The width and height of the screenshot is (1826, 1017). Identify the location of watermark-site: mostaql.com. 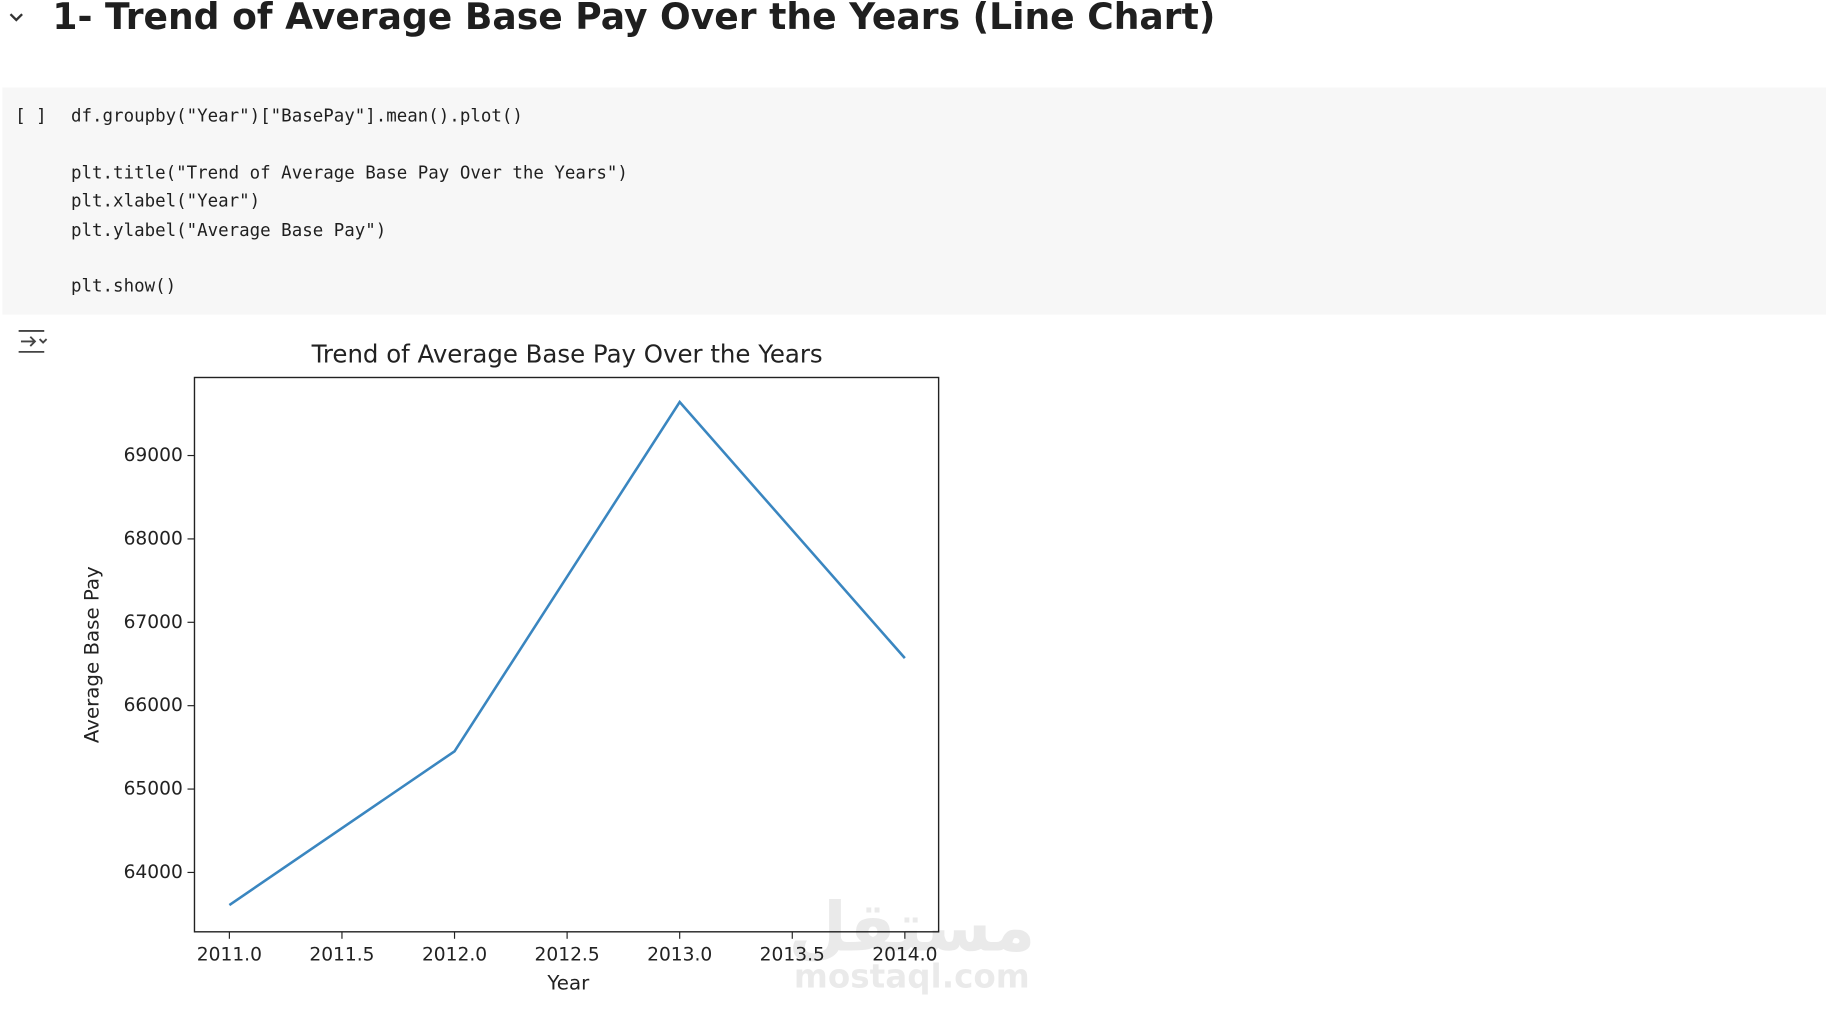
(912, 976).